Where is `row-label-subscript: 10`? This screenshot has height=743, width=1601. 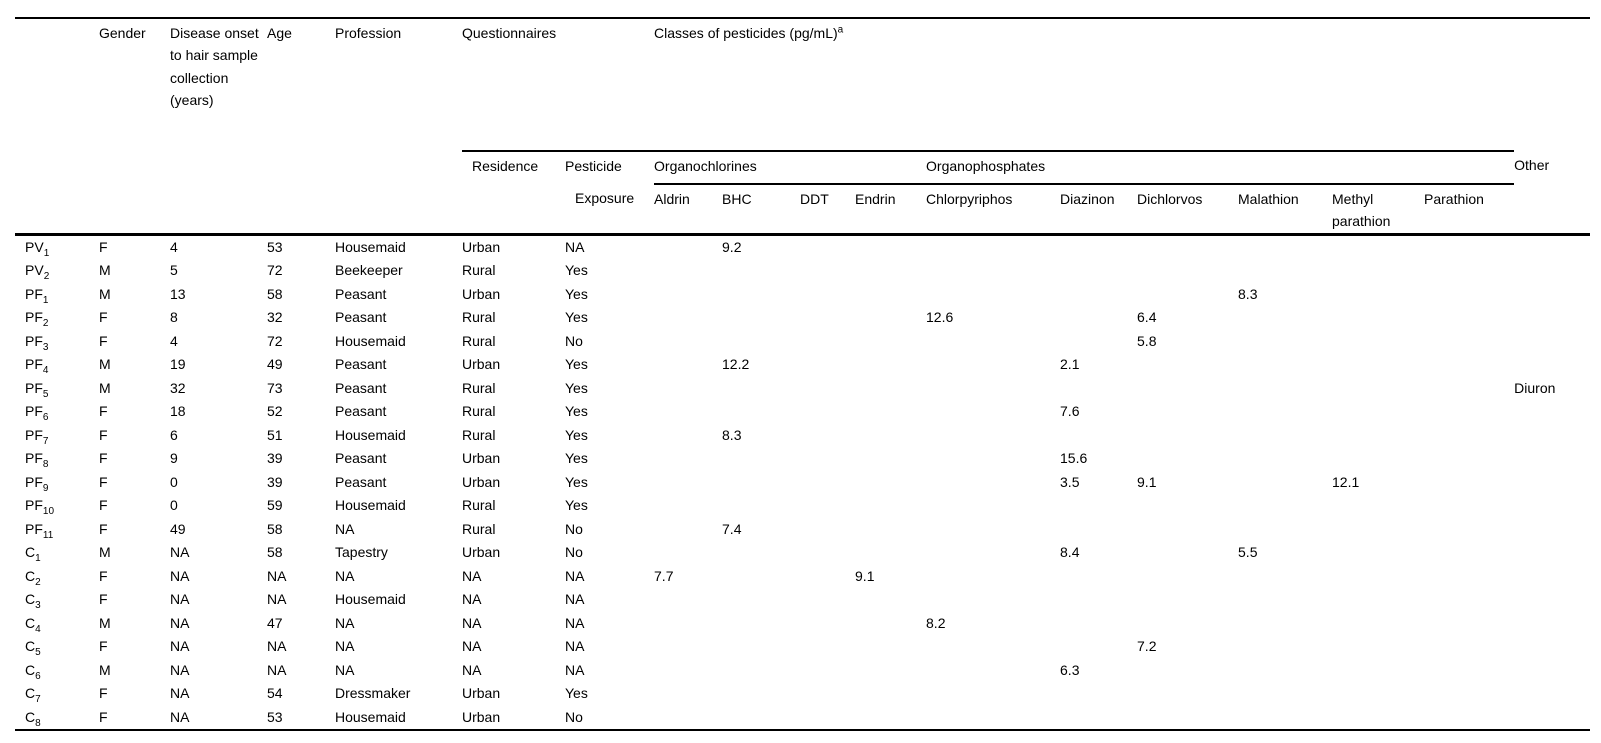 row-label-subscript: 10 is located at coordinates (48, 511).